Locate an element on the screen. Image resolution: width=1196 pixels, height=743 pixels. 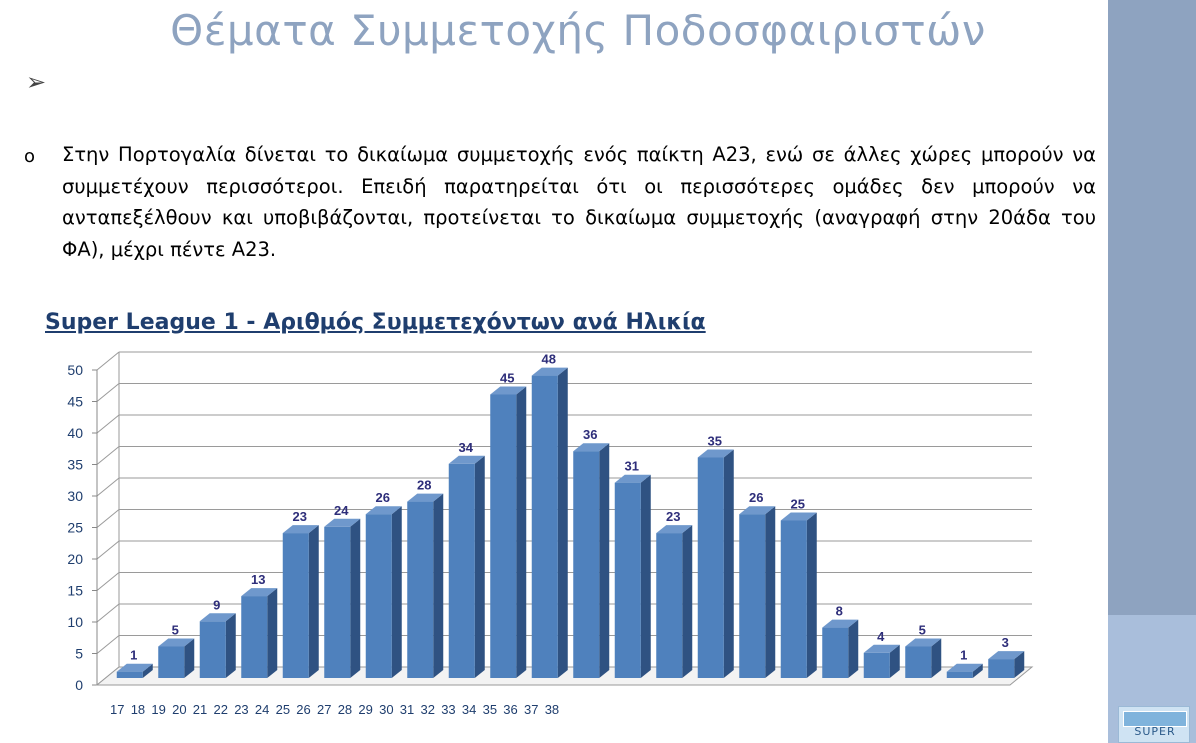
x-tick-label: 29 is located at coordinates (365, 709).